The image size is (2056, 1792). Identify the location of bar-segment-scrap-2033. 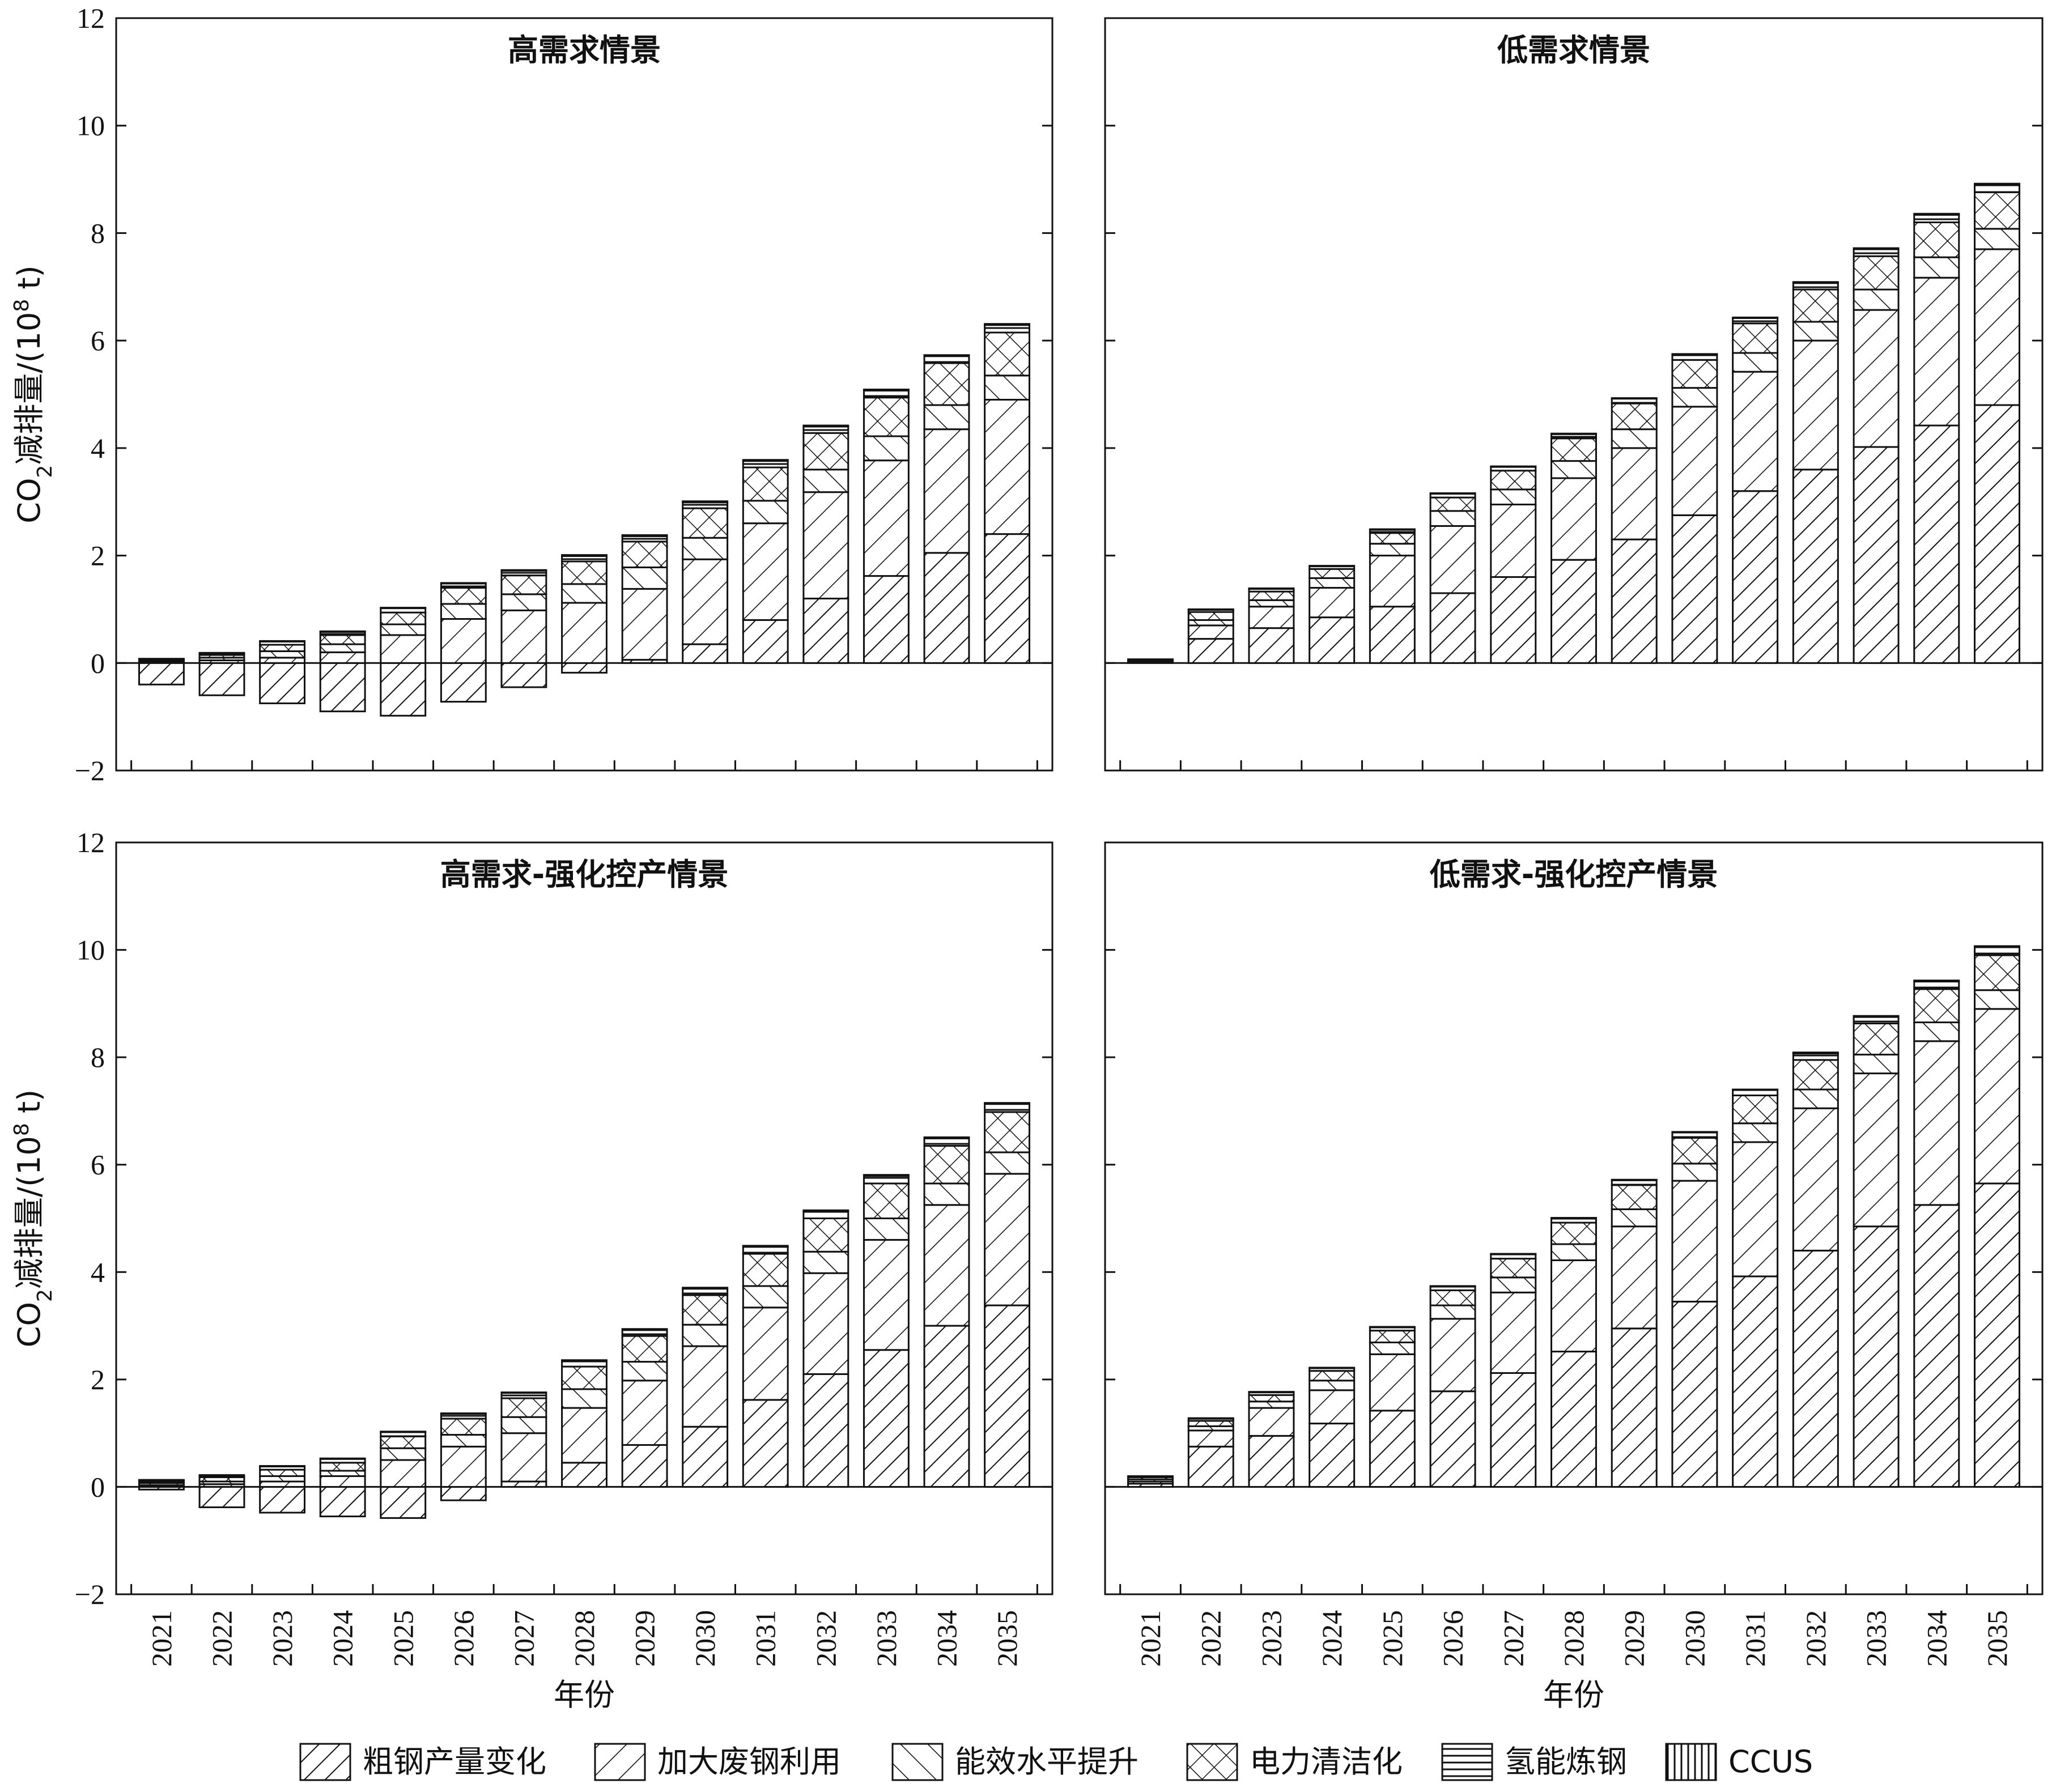
(886, 518).